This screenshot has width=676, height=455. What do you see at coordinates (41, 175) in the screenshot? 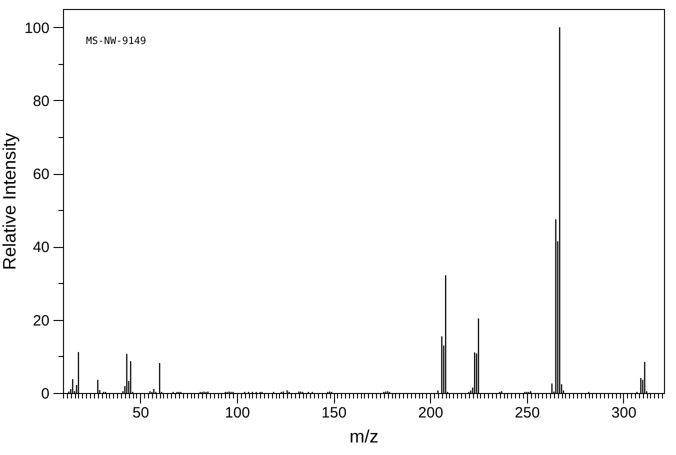
I see `y-tick-label: 60` at bounding box center [41, 175].